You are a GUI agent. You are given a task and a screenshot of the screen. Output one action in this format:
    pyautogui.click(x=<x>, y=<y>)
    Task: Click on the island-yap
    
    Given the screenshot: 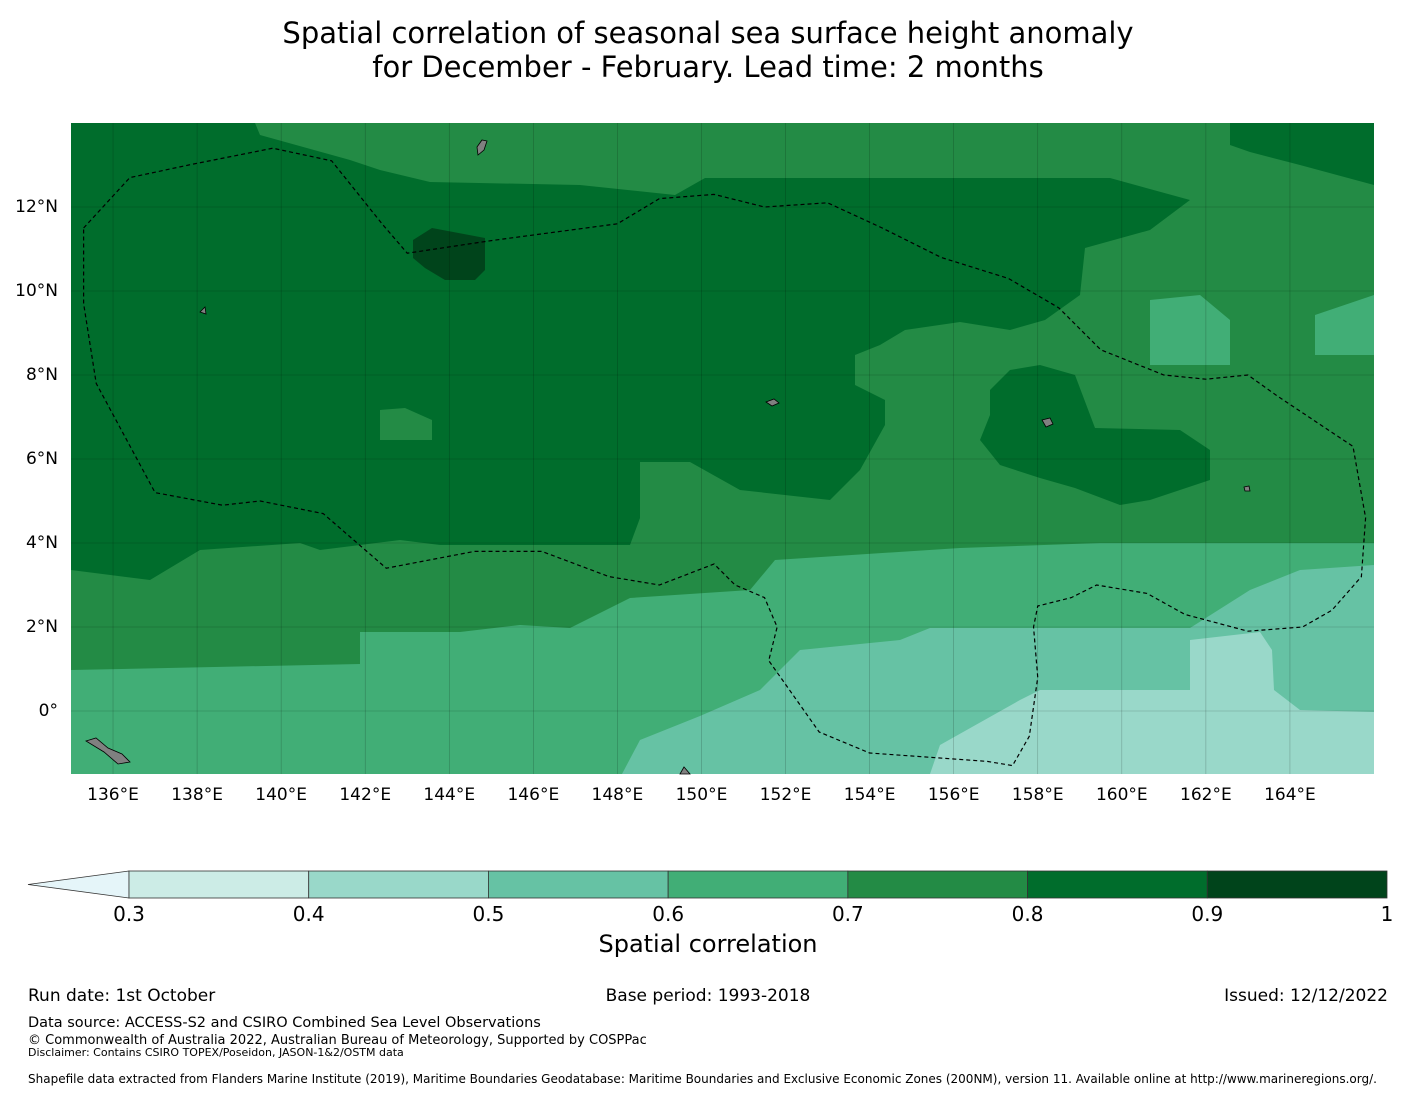 What is the action you would take?
    pyautogui.click(x=203, y=310)
    